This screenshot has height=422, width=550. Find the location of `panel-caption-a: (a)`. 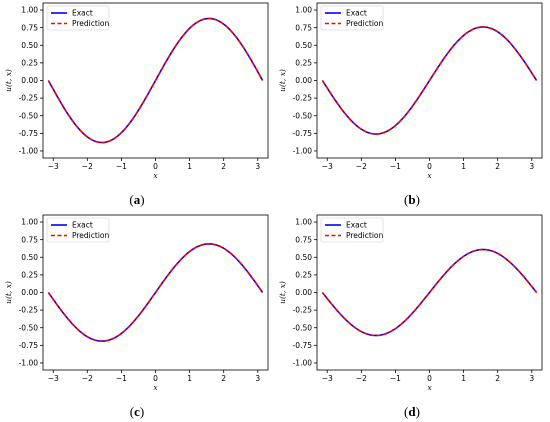

panel-caption-a: (a) is located at coordinates (136, 199).